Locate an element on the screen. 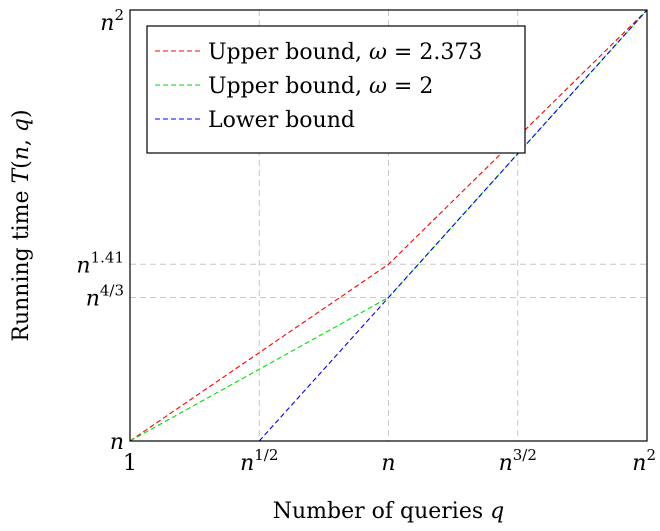 The height and width of the screenshot is (531, 660). x-axis-label: Number of queries q is located at coordinates (389, 511).